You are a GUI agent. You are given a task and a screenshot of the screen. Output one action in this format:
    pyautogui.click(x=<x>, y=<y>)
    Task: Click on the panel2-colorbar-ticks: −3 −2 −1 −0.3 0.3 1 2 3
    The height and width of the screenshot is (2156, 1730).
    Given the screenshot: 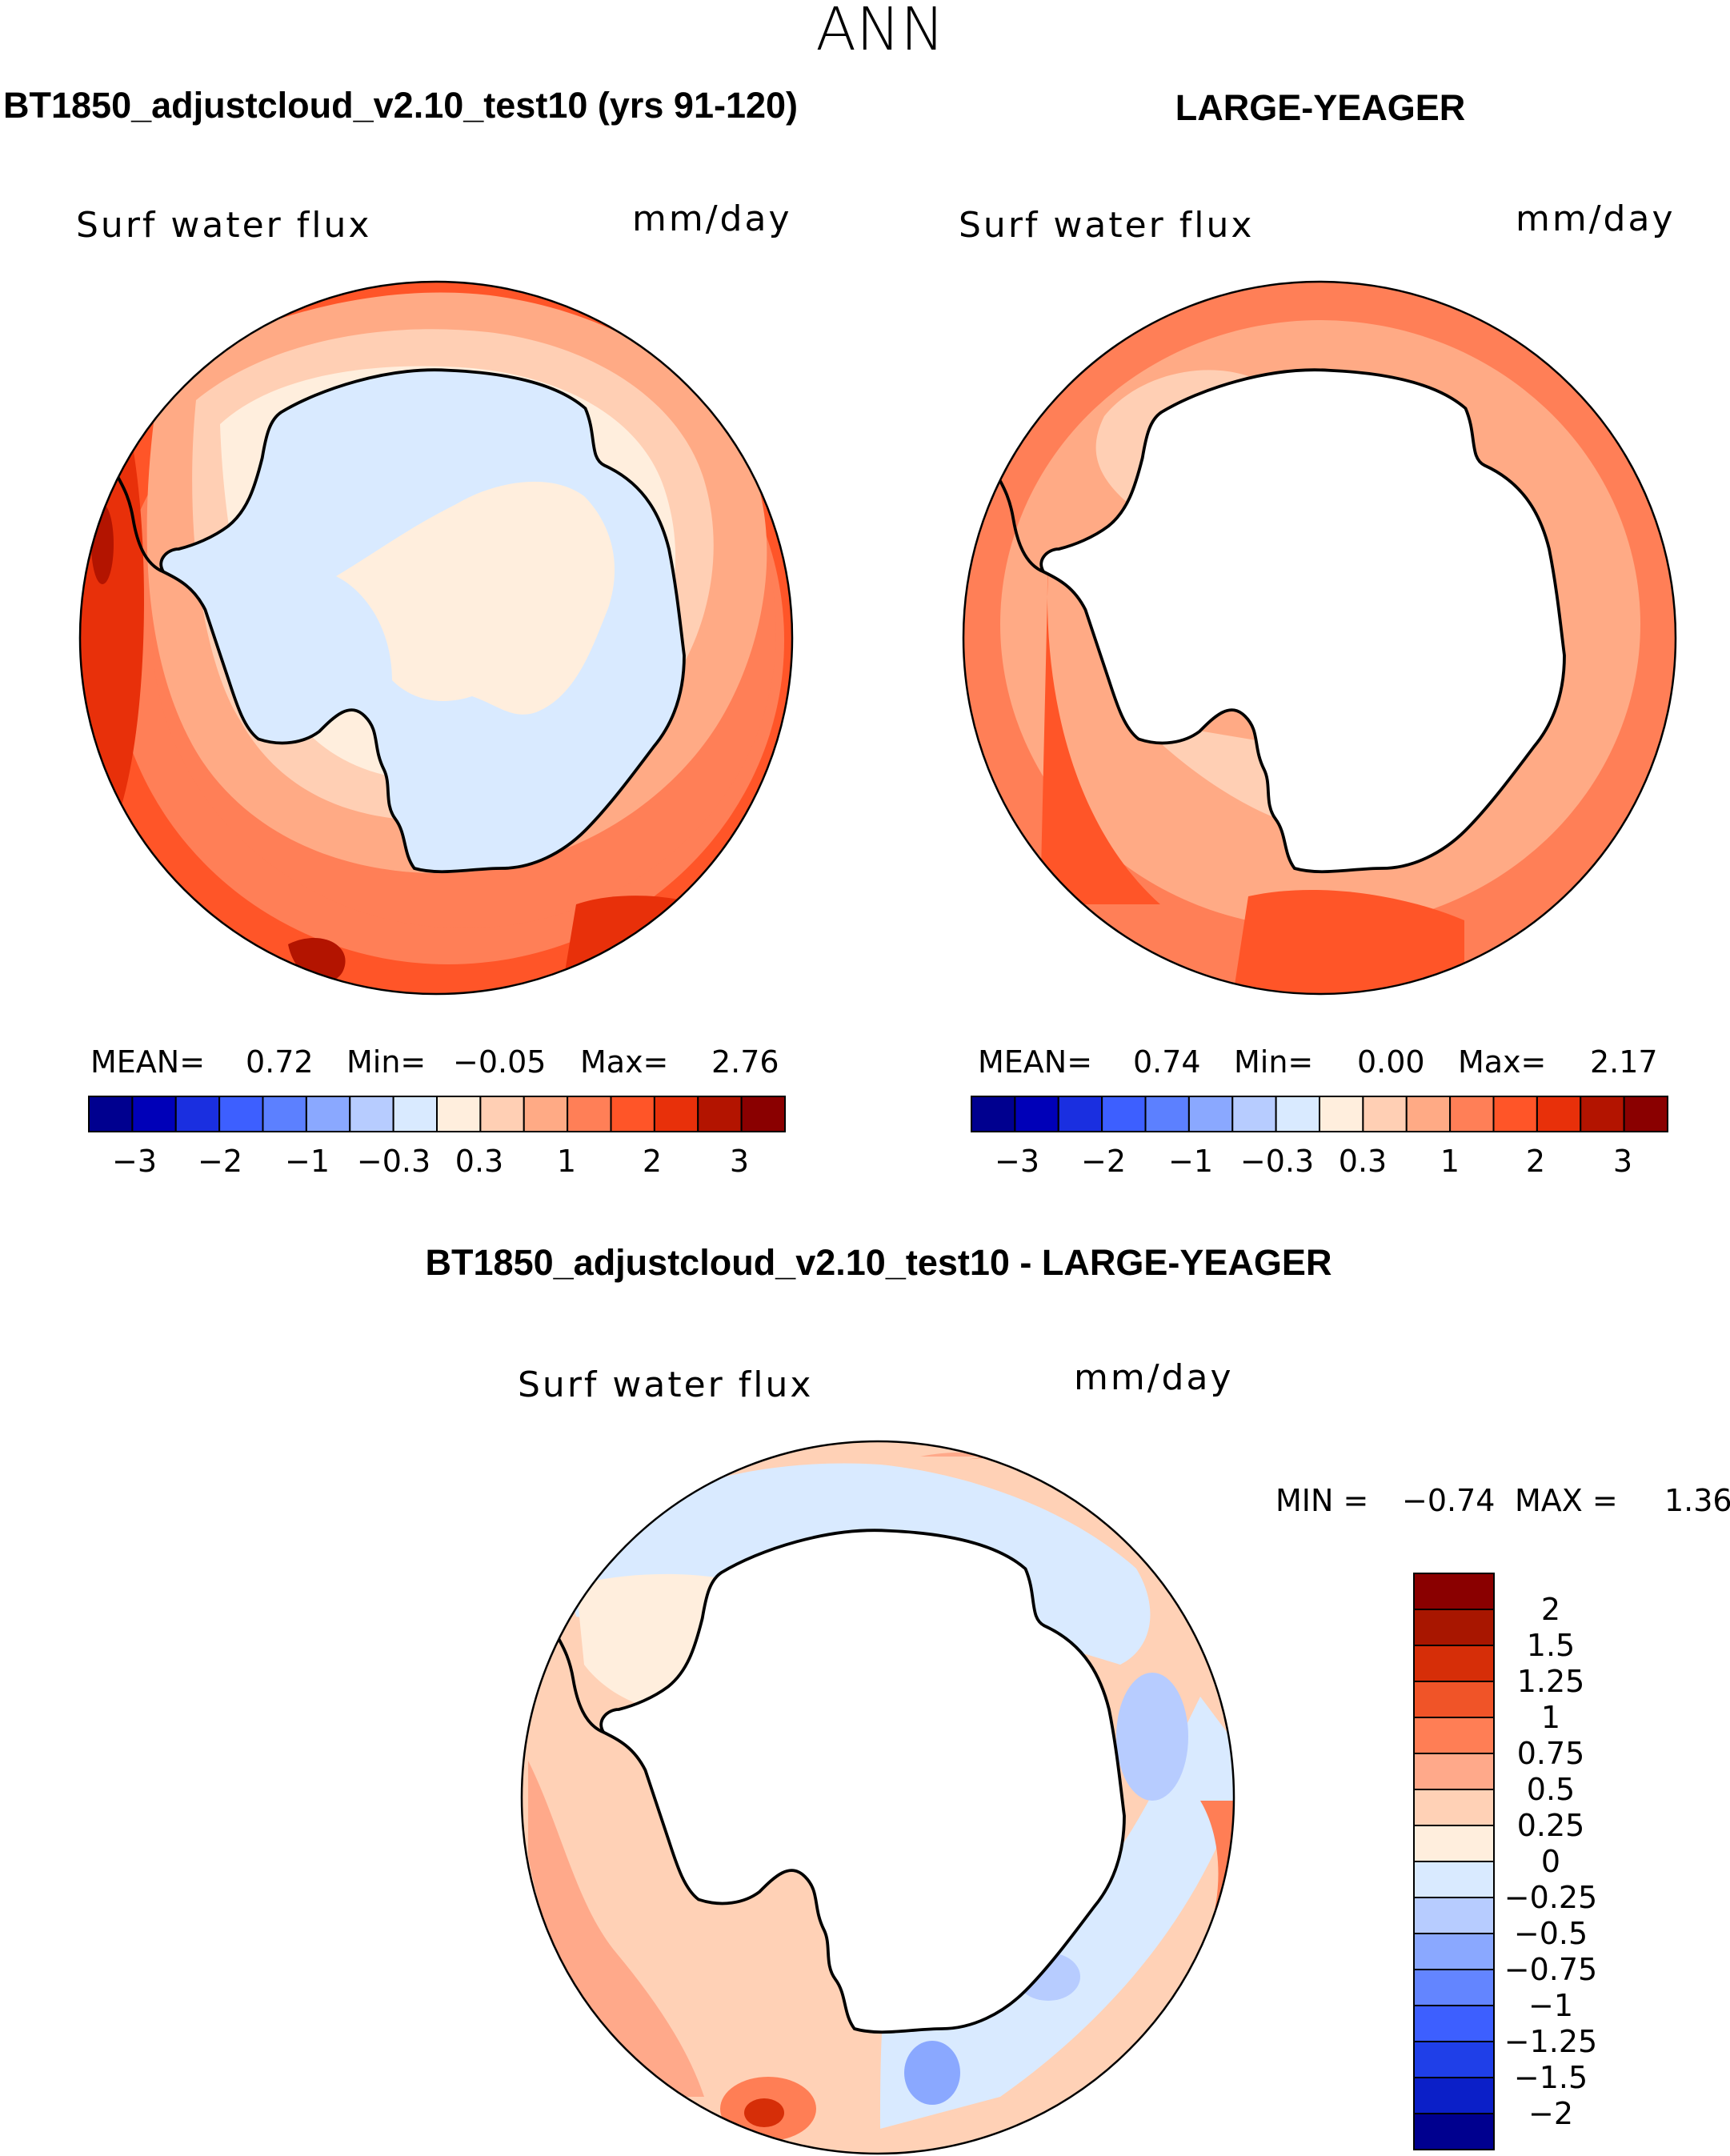 What is the action you would take?
    pyautogui.click(x=1313, y=1161)
    